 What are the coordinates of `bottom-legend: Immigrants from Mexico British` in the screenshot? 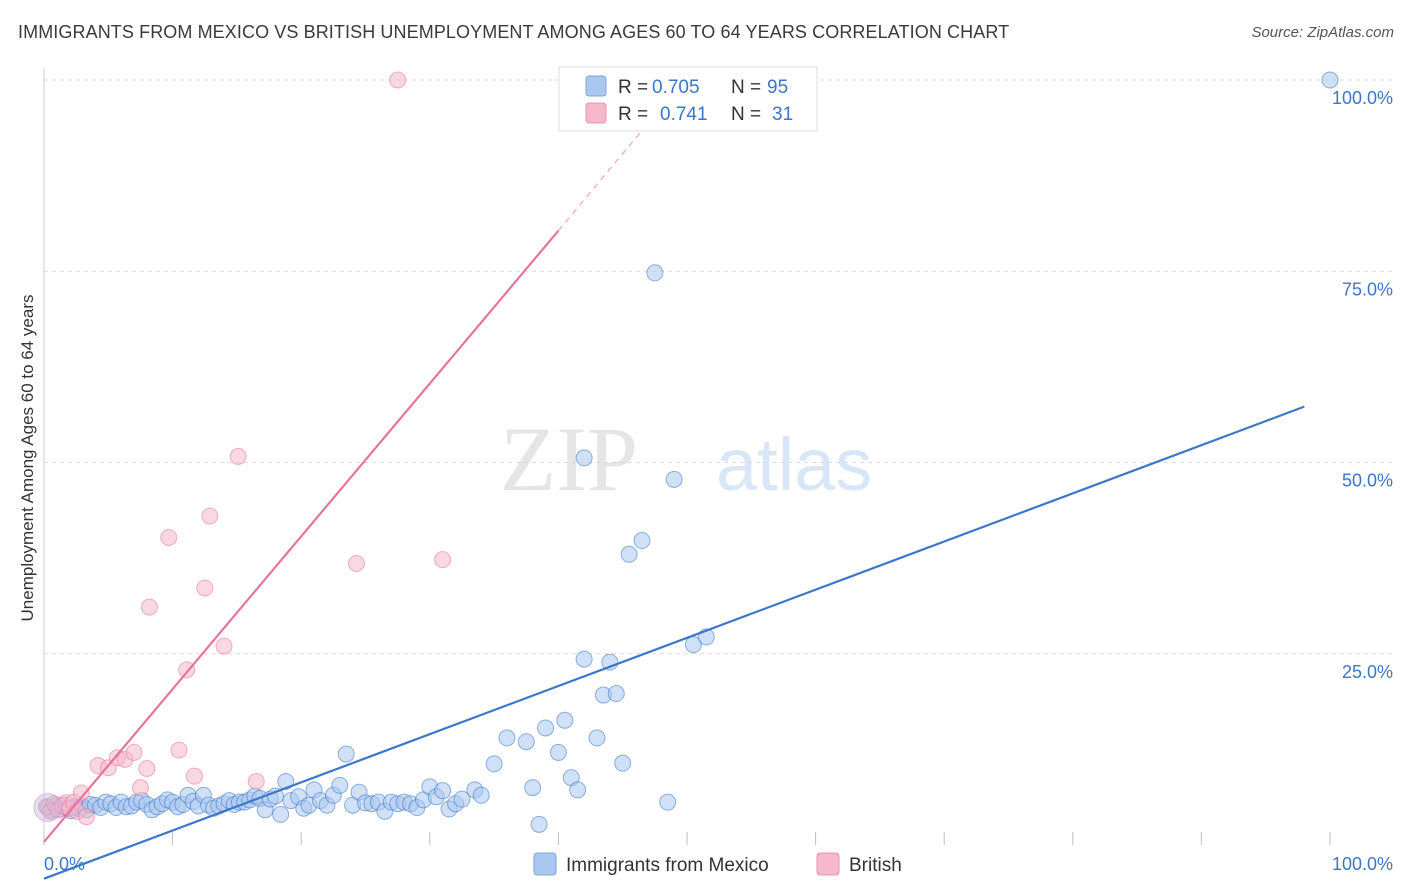 It's located at (717, 864).